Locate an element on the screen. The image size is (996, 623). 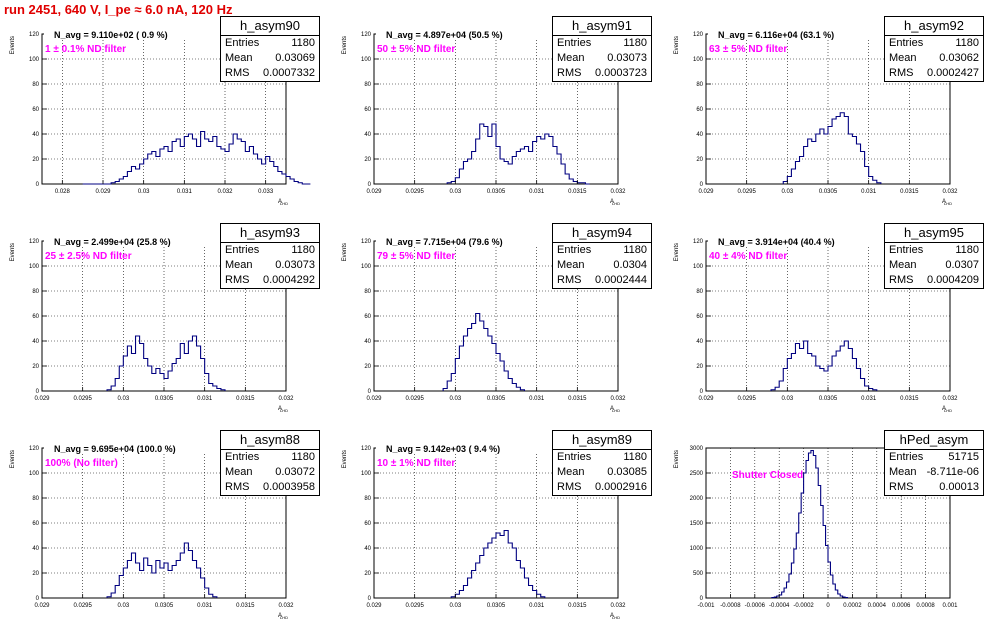
stats-value: 0.0004292 is located at coordinates (289, 280).